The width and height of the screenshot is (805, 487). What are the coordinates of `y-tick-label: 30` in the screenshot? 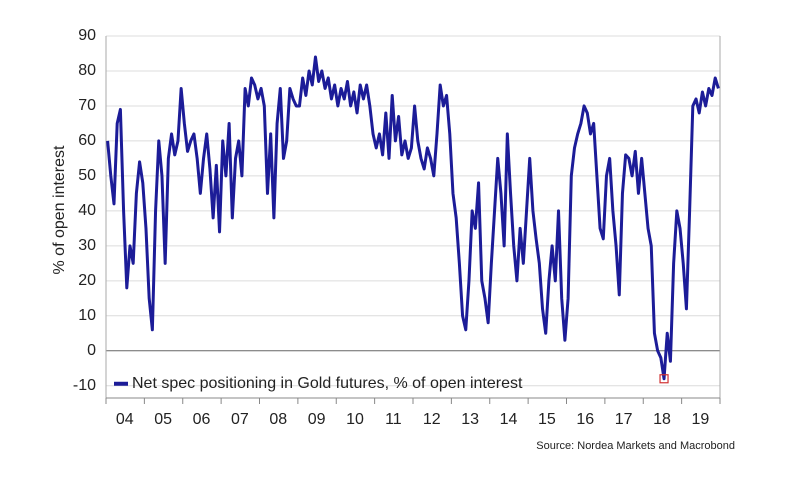 It's located at (87, 245).